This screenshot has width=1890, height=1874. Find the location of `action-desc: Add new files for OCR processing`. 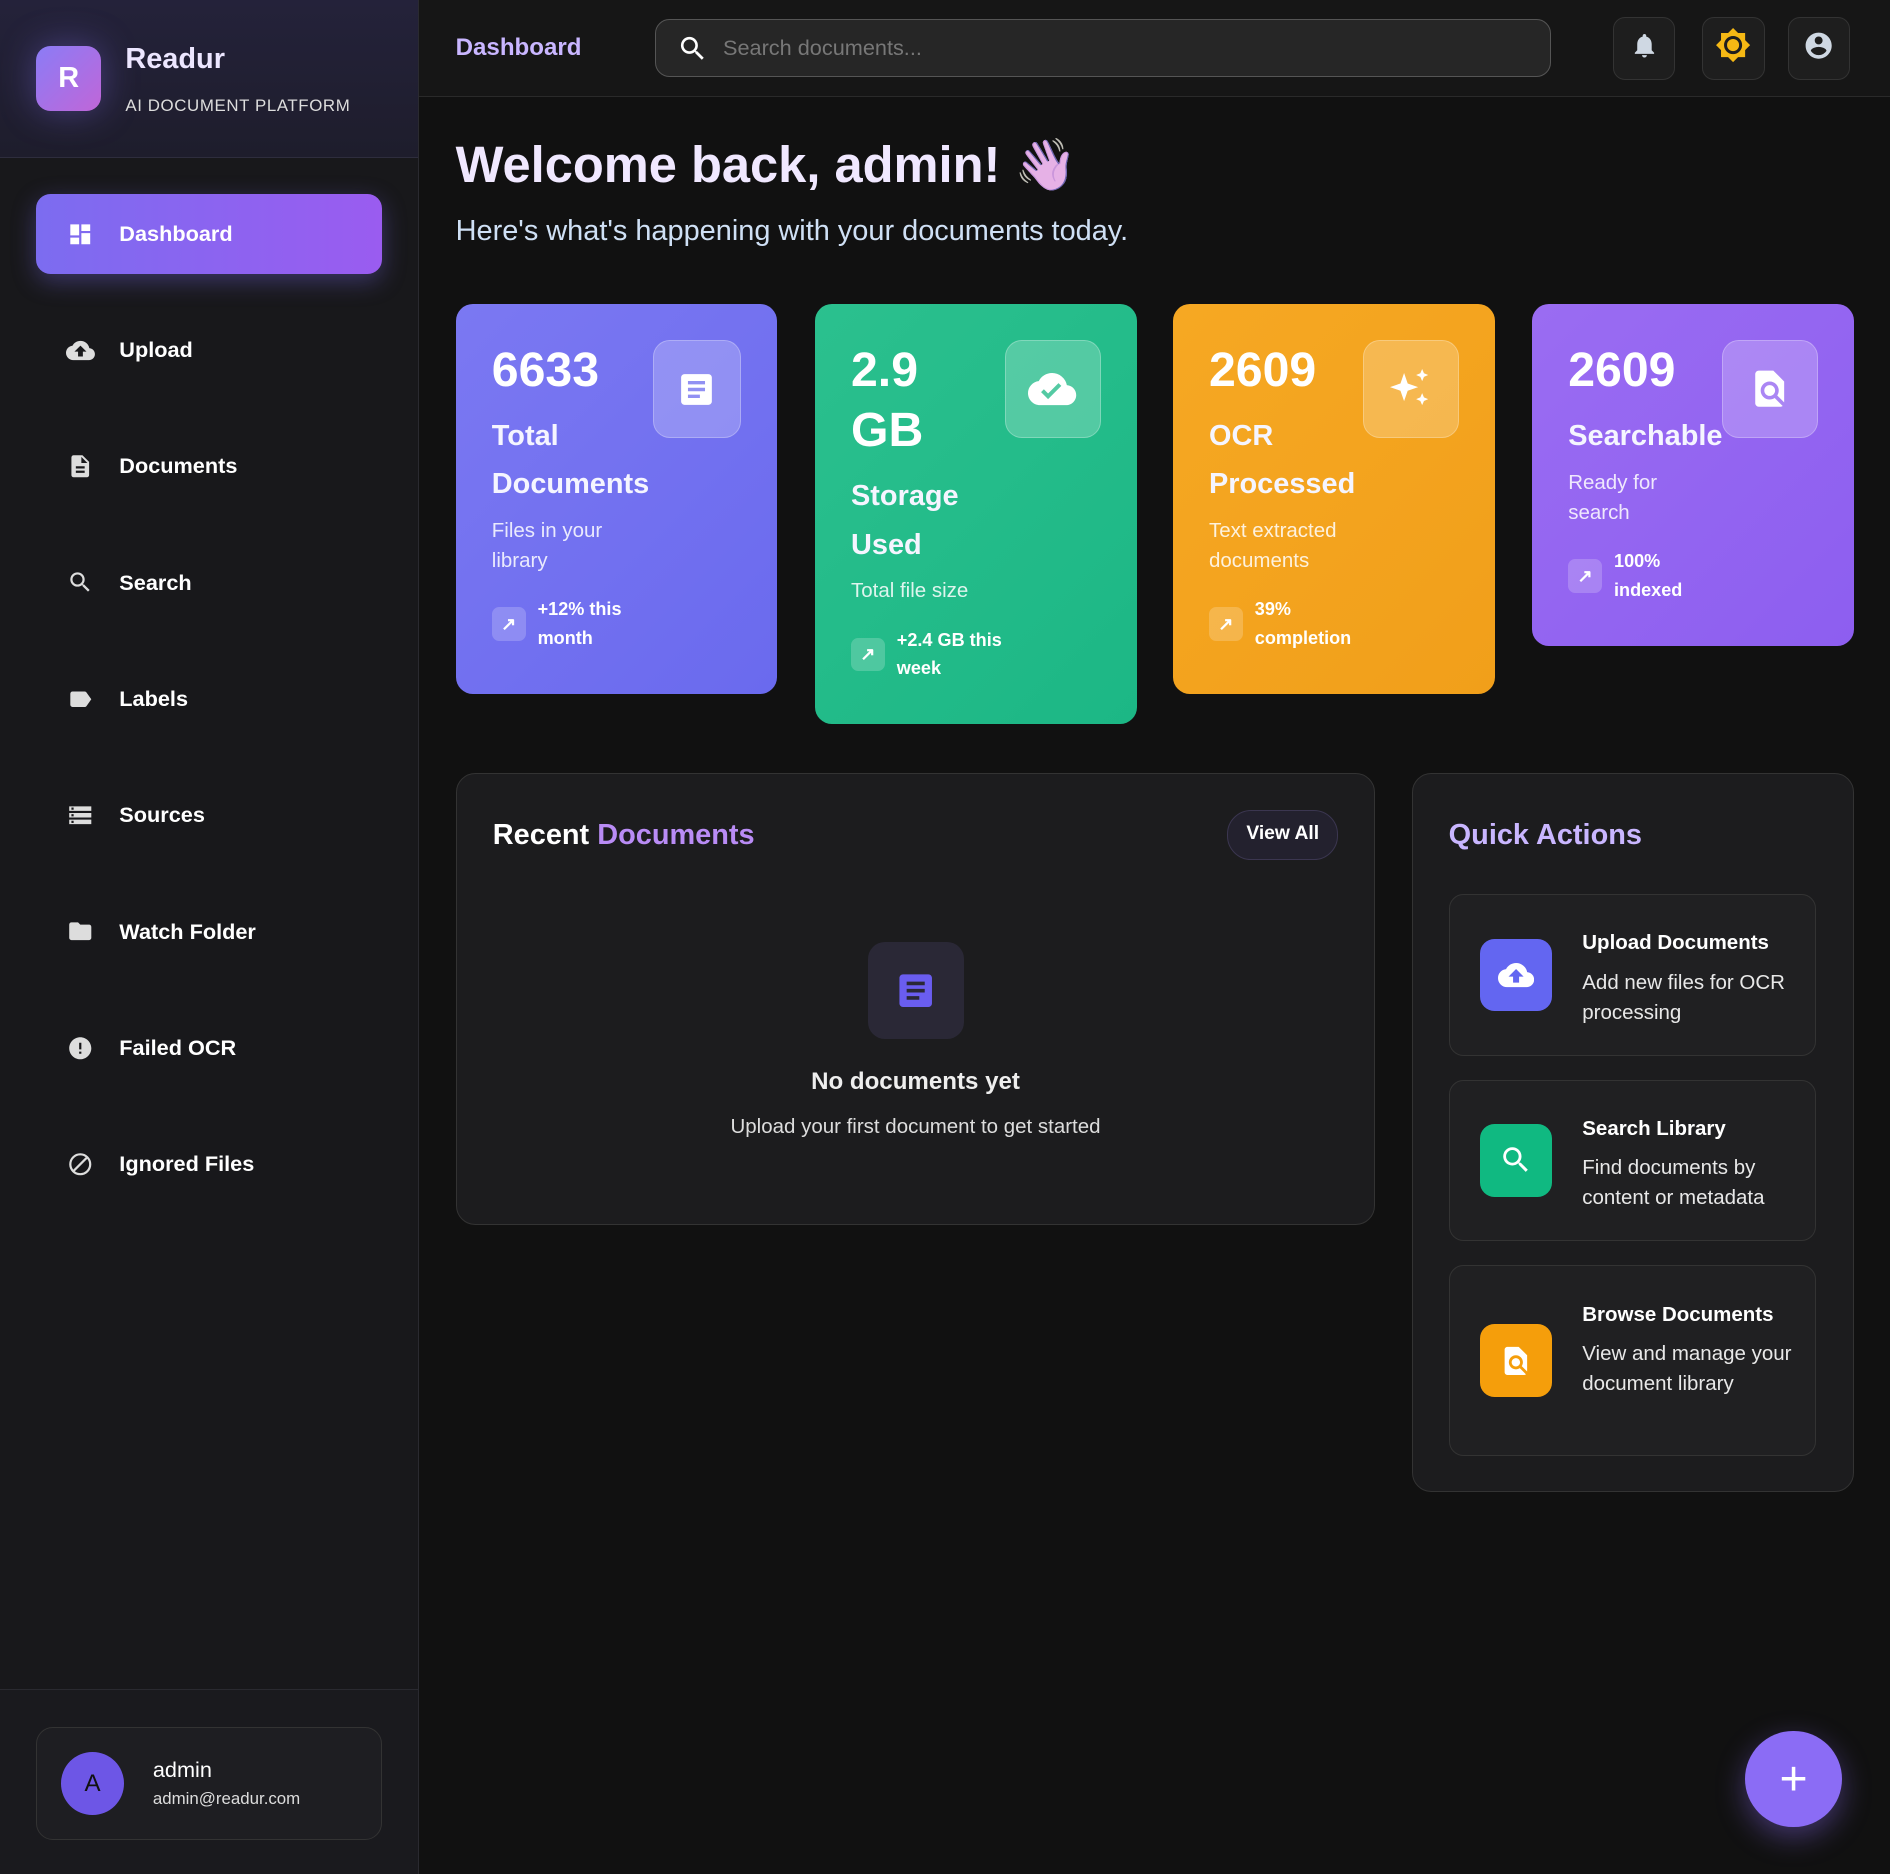

action-desc: Add new files for OCR processing is located at coordinates (1683, 997).